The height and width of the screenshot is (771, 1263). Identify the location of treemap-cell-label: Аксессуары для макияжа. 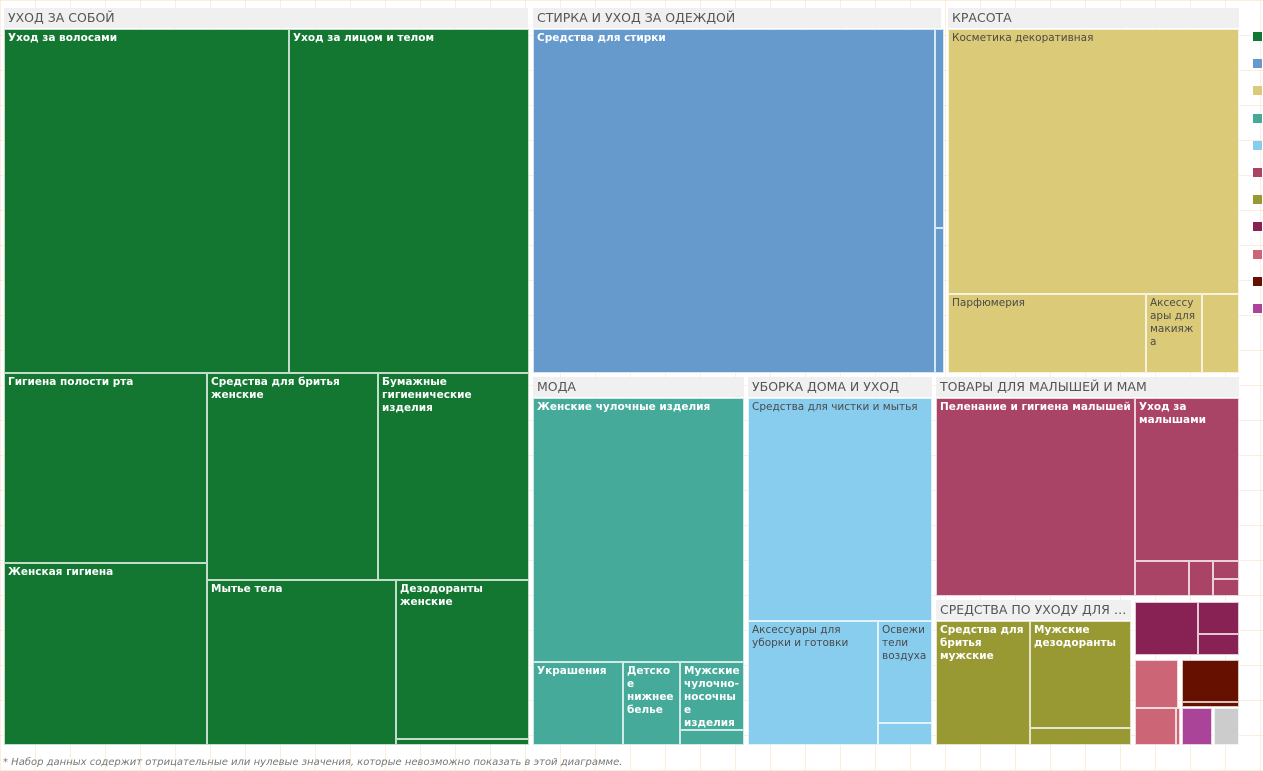
(1173, 322).